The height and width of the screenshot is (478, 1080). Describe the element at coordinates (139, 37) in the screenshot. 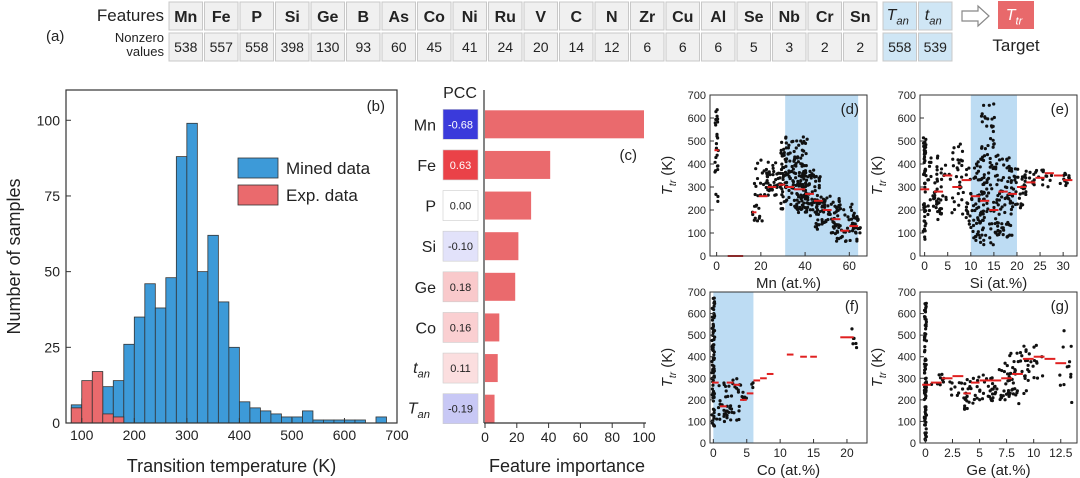

I see `nonzero-row-label-line1: Nonzero` at that location.